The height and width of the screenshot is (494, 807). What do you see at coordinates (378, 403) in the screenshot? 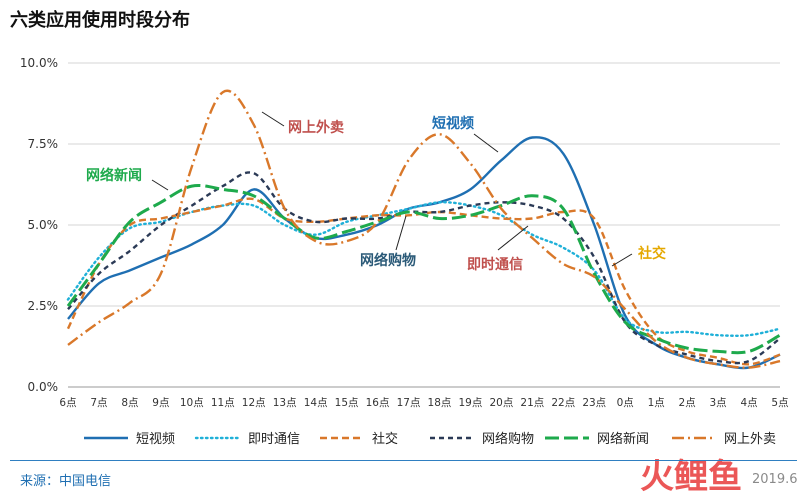
I see `x-tick-label: 16点` at bounding box center [378, 403].